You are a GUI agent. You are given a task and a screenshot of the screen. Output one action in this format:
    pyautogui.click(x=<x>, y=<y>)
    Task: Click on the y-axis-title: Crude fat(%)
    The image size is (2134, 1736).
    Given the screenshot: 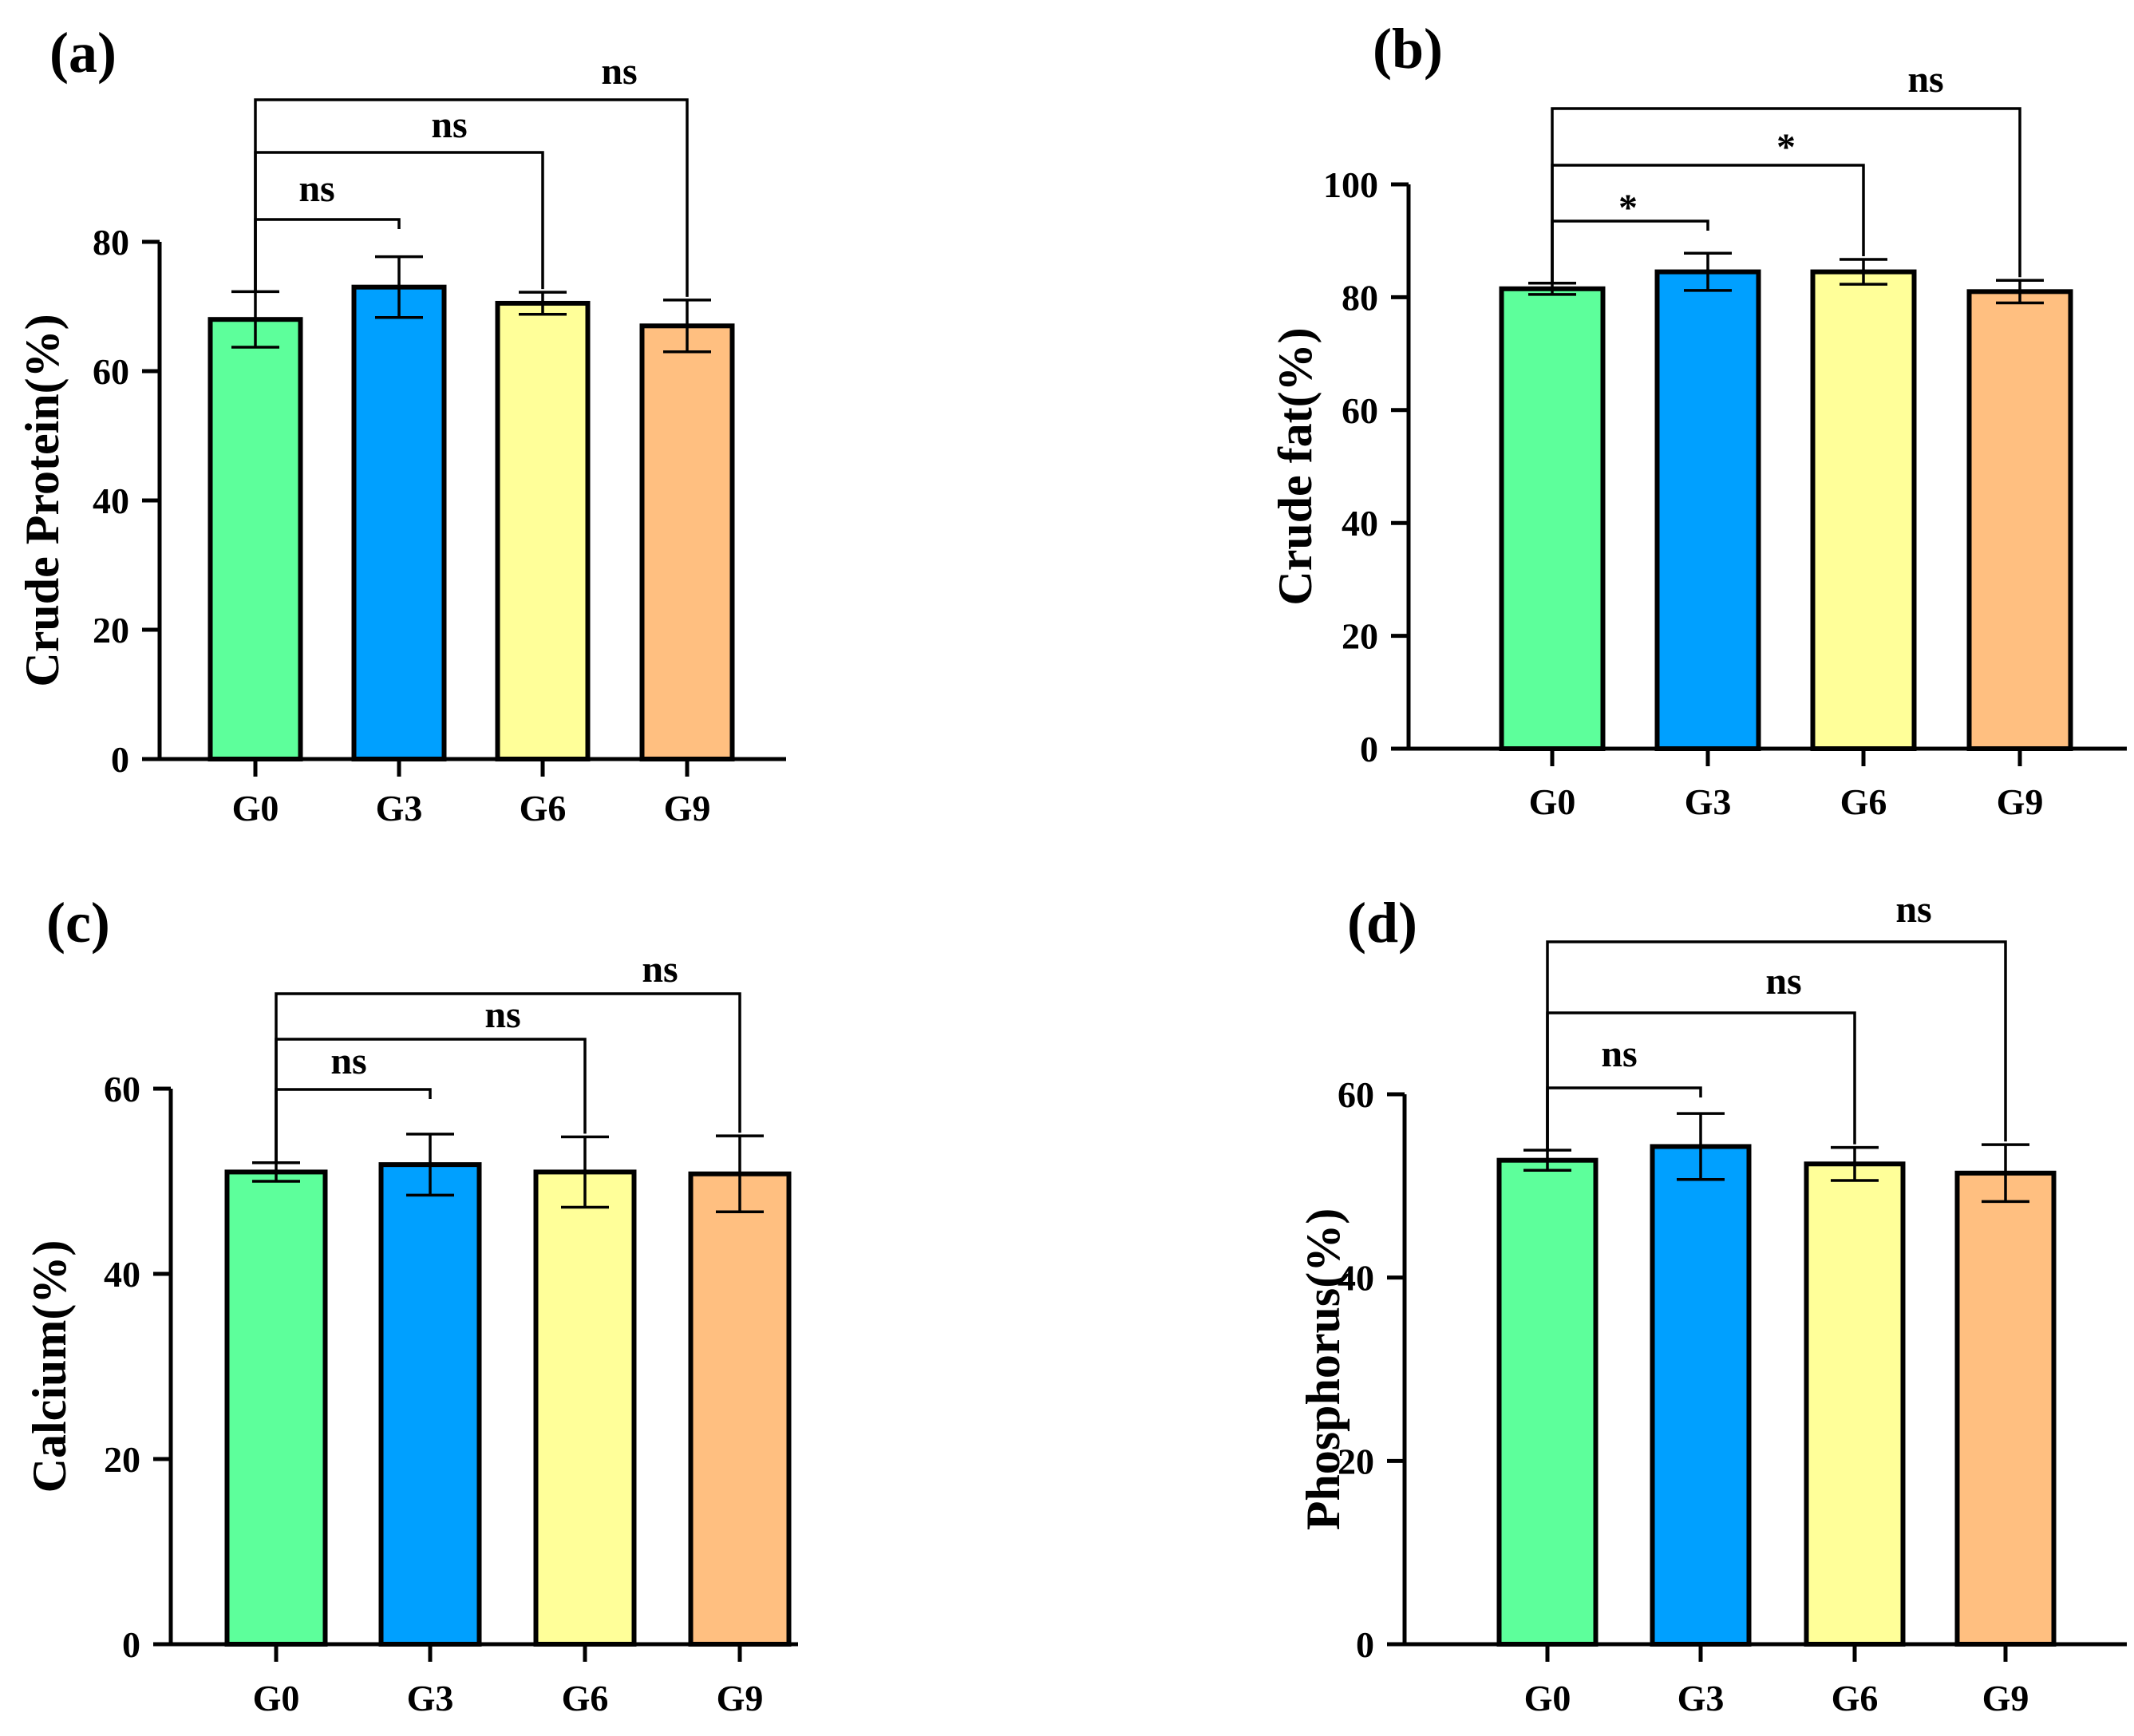 What is the action you would take?
    pyautogui.click(x=1295, y=466)
    